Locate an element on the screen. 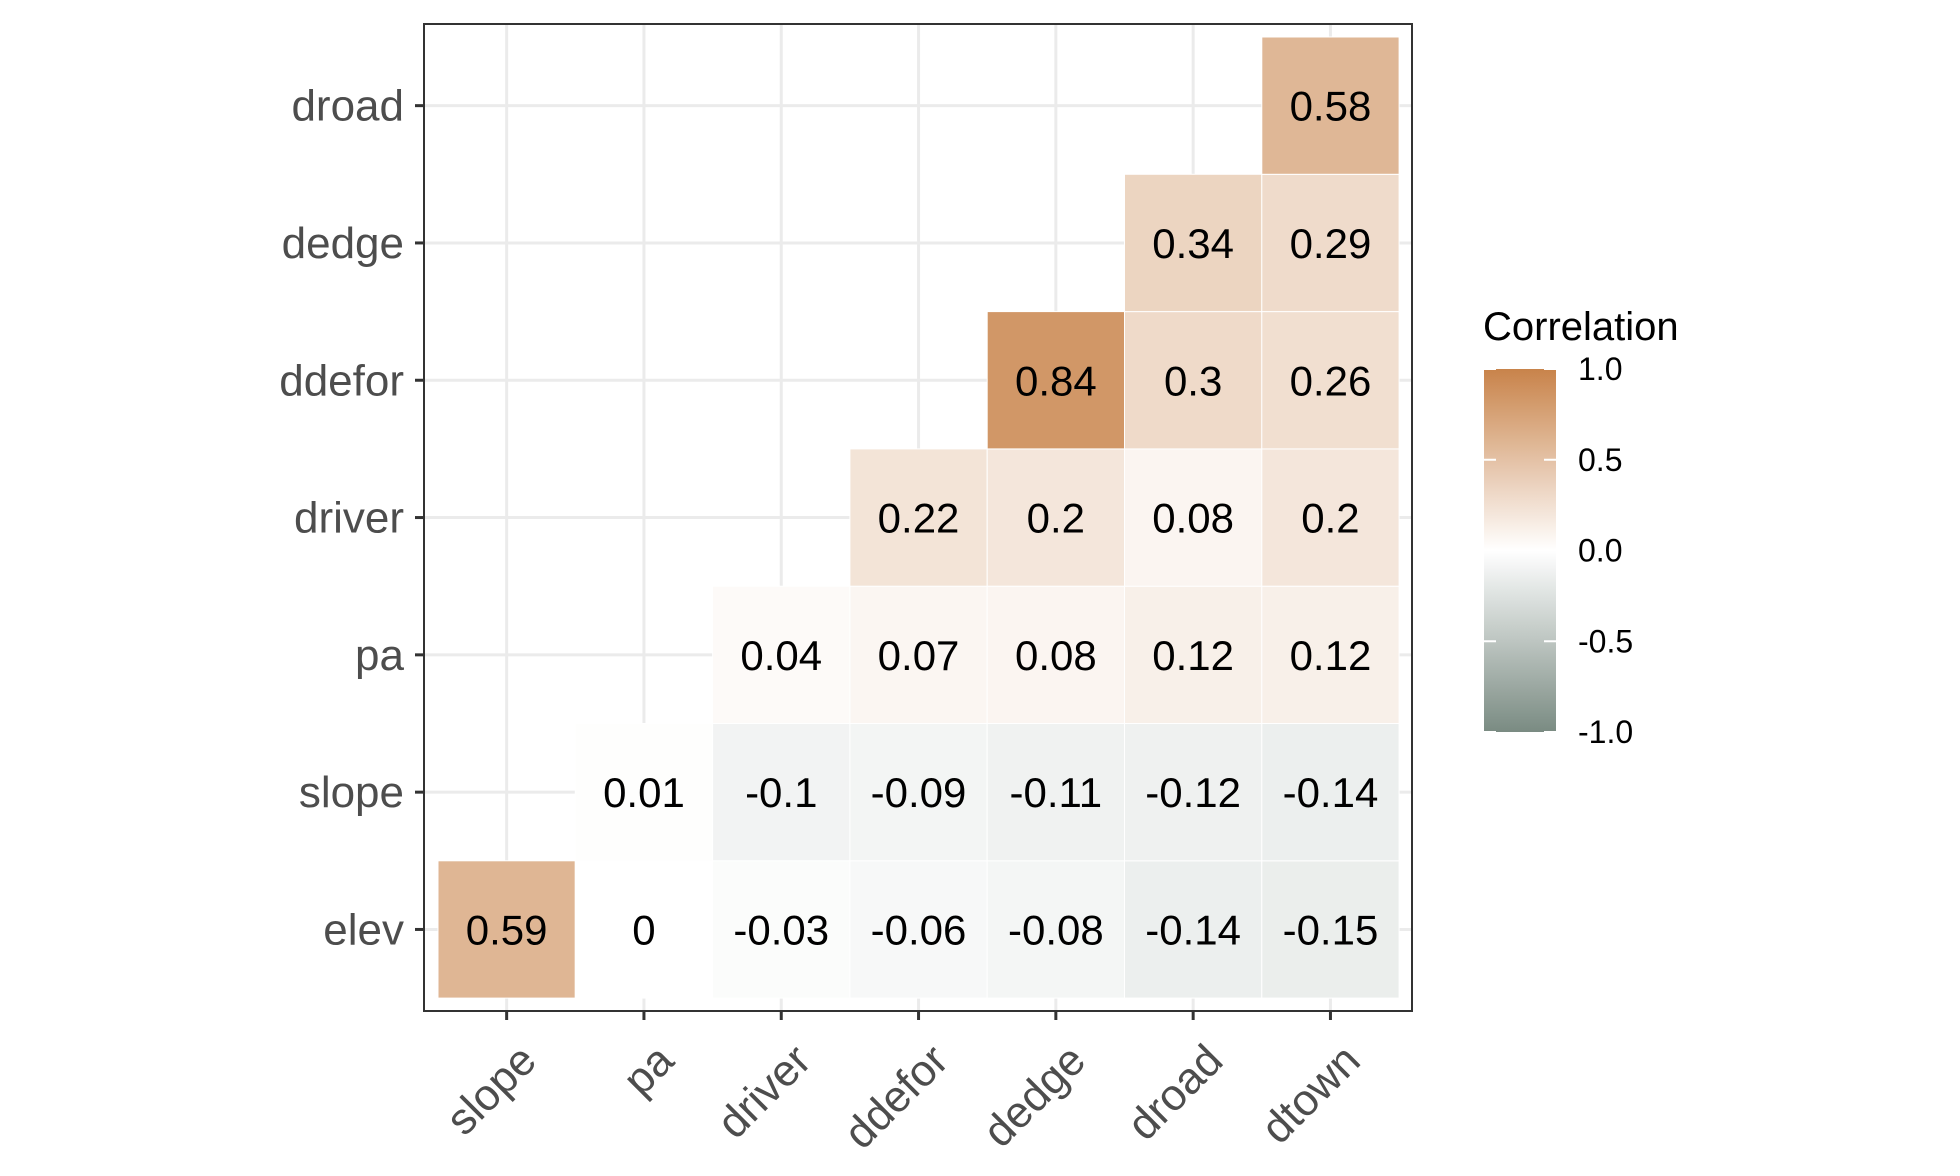 The image size is (1960, 1176). y-tick-label: droad is located at coordinates (347, 106).